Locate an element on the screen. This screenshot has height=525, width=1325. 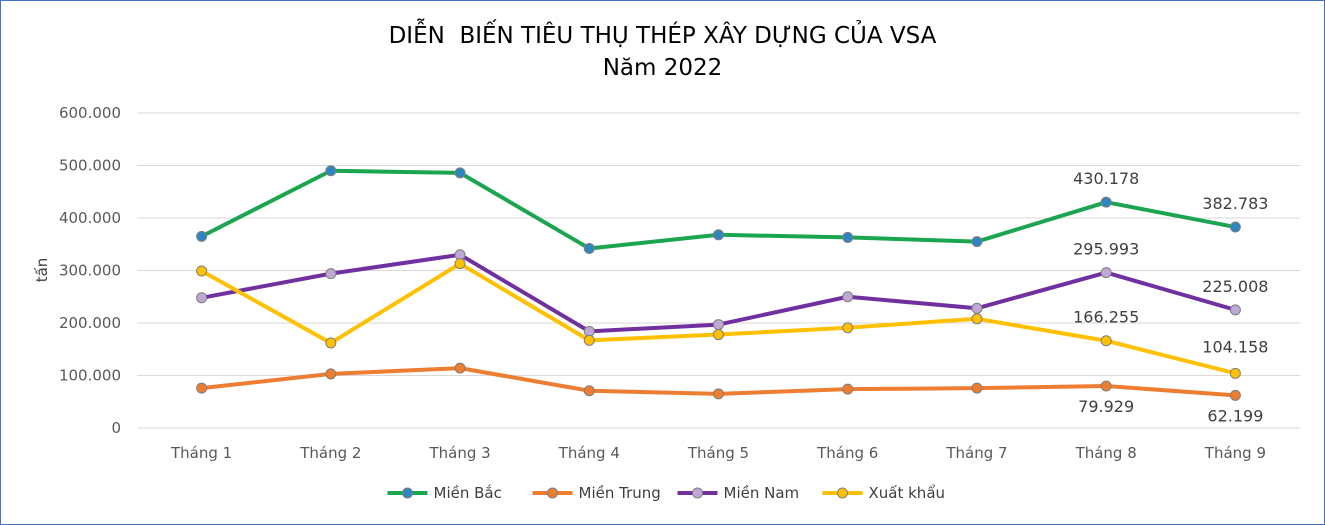
y-tick-label: 0 is located at coordinates (116, 428).